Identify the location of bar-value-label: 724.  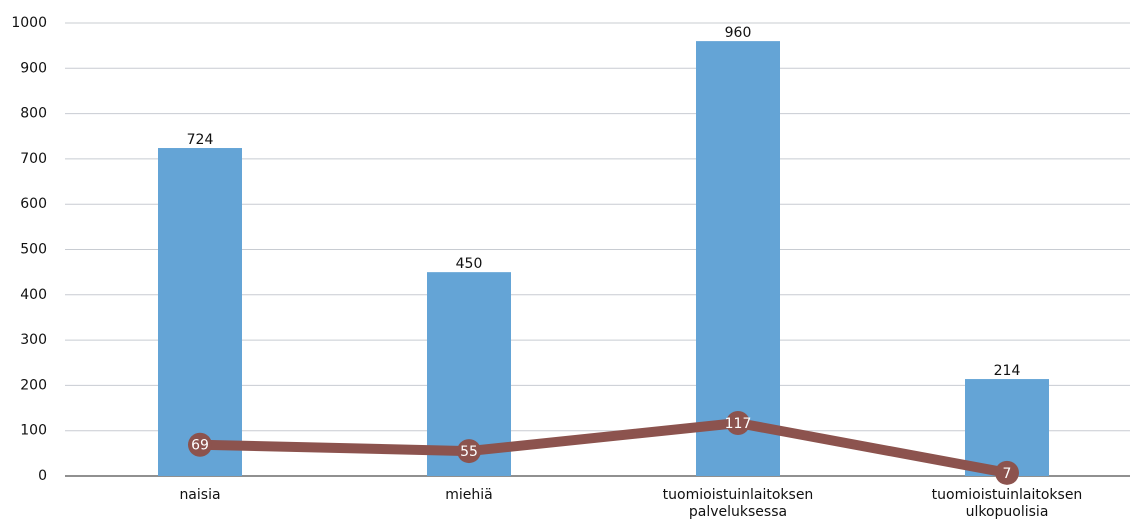
(200, 140).